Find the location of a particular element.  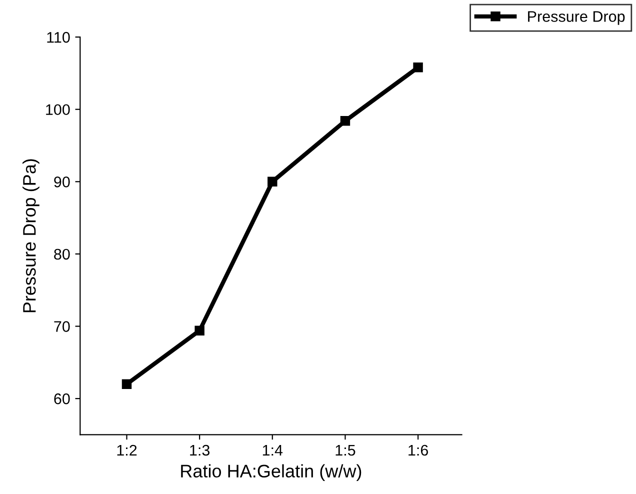

y-tick-label: 60 is located at coordinates (62, 398).